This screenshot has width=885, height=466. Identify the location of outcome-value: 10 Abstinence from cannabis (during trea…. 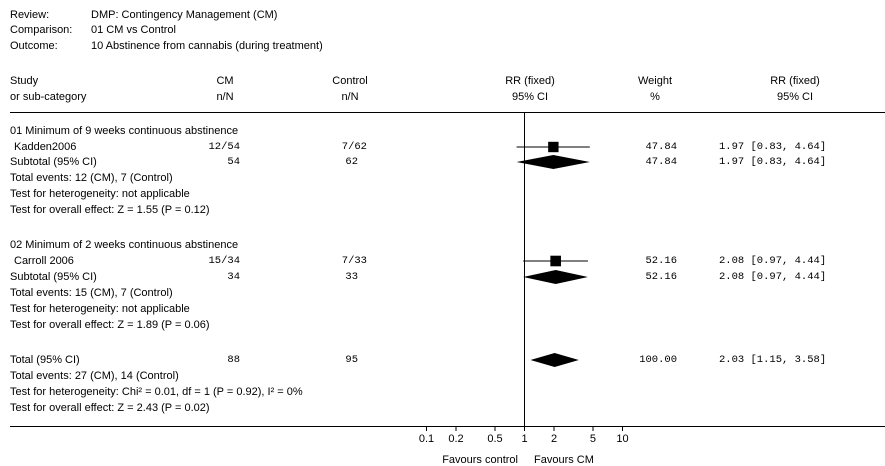
(207, 46).